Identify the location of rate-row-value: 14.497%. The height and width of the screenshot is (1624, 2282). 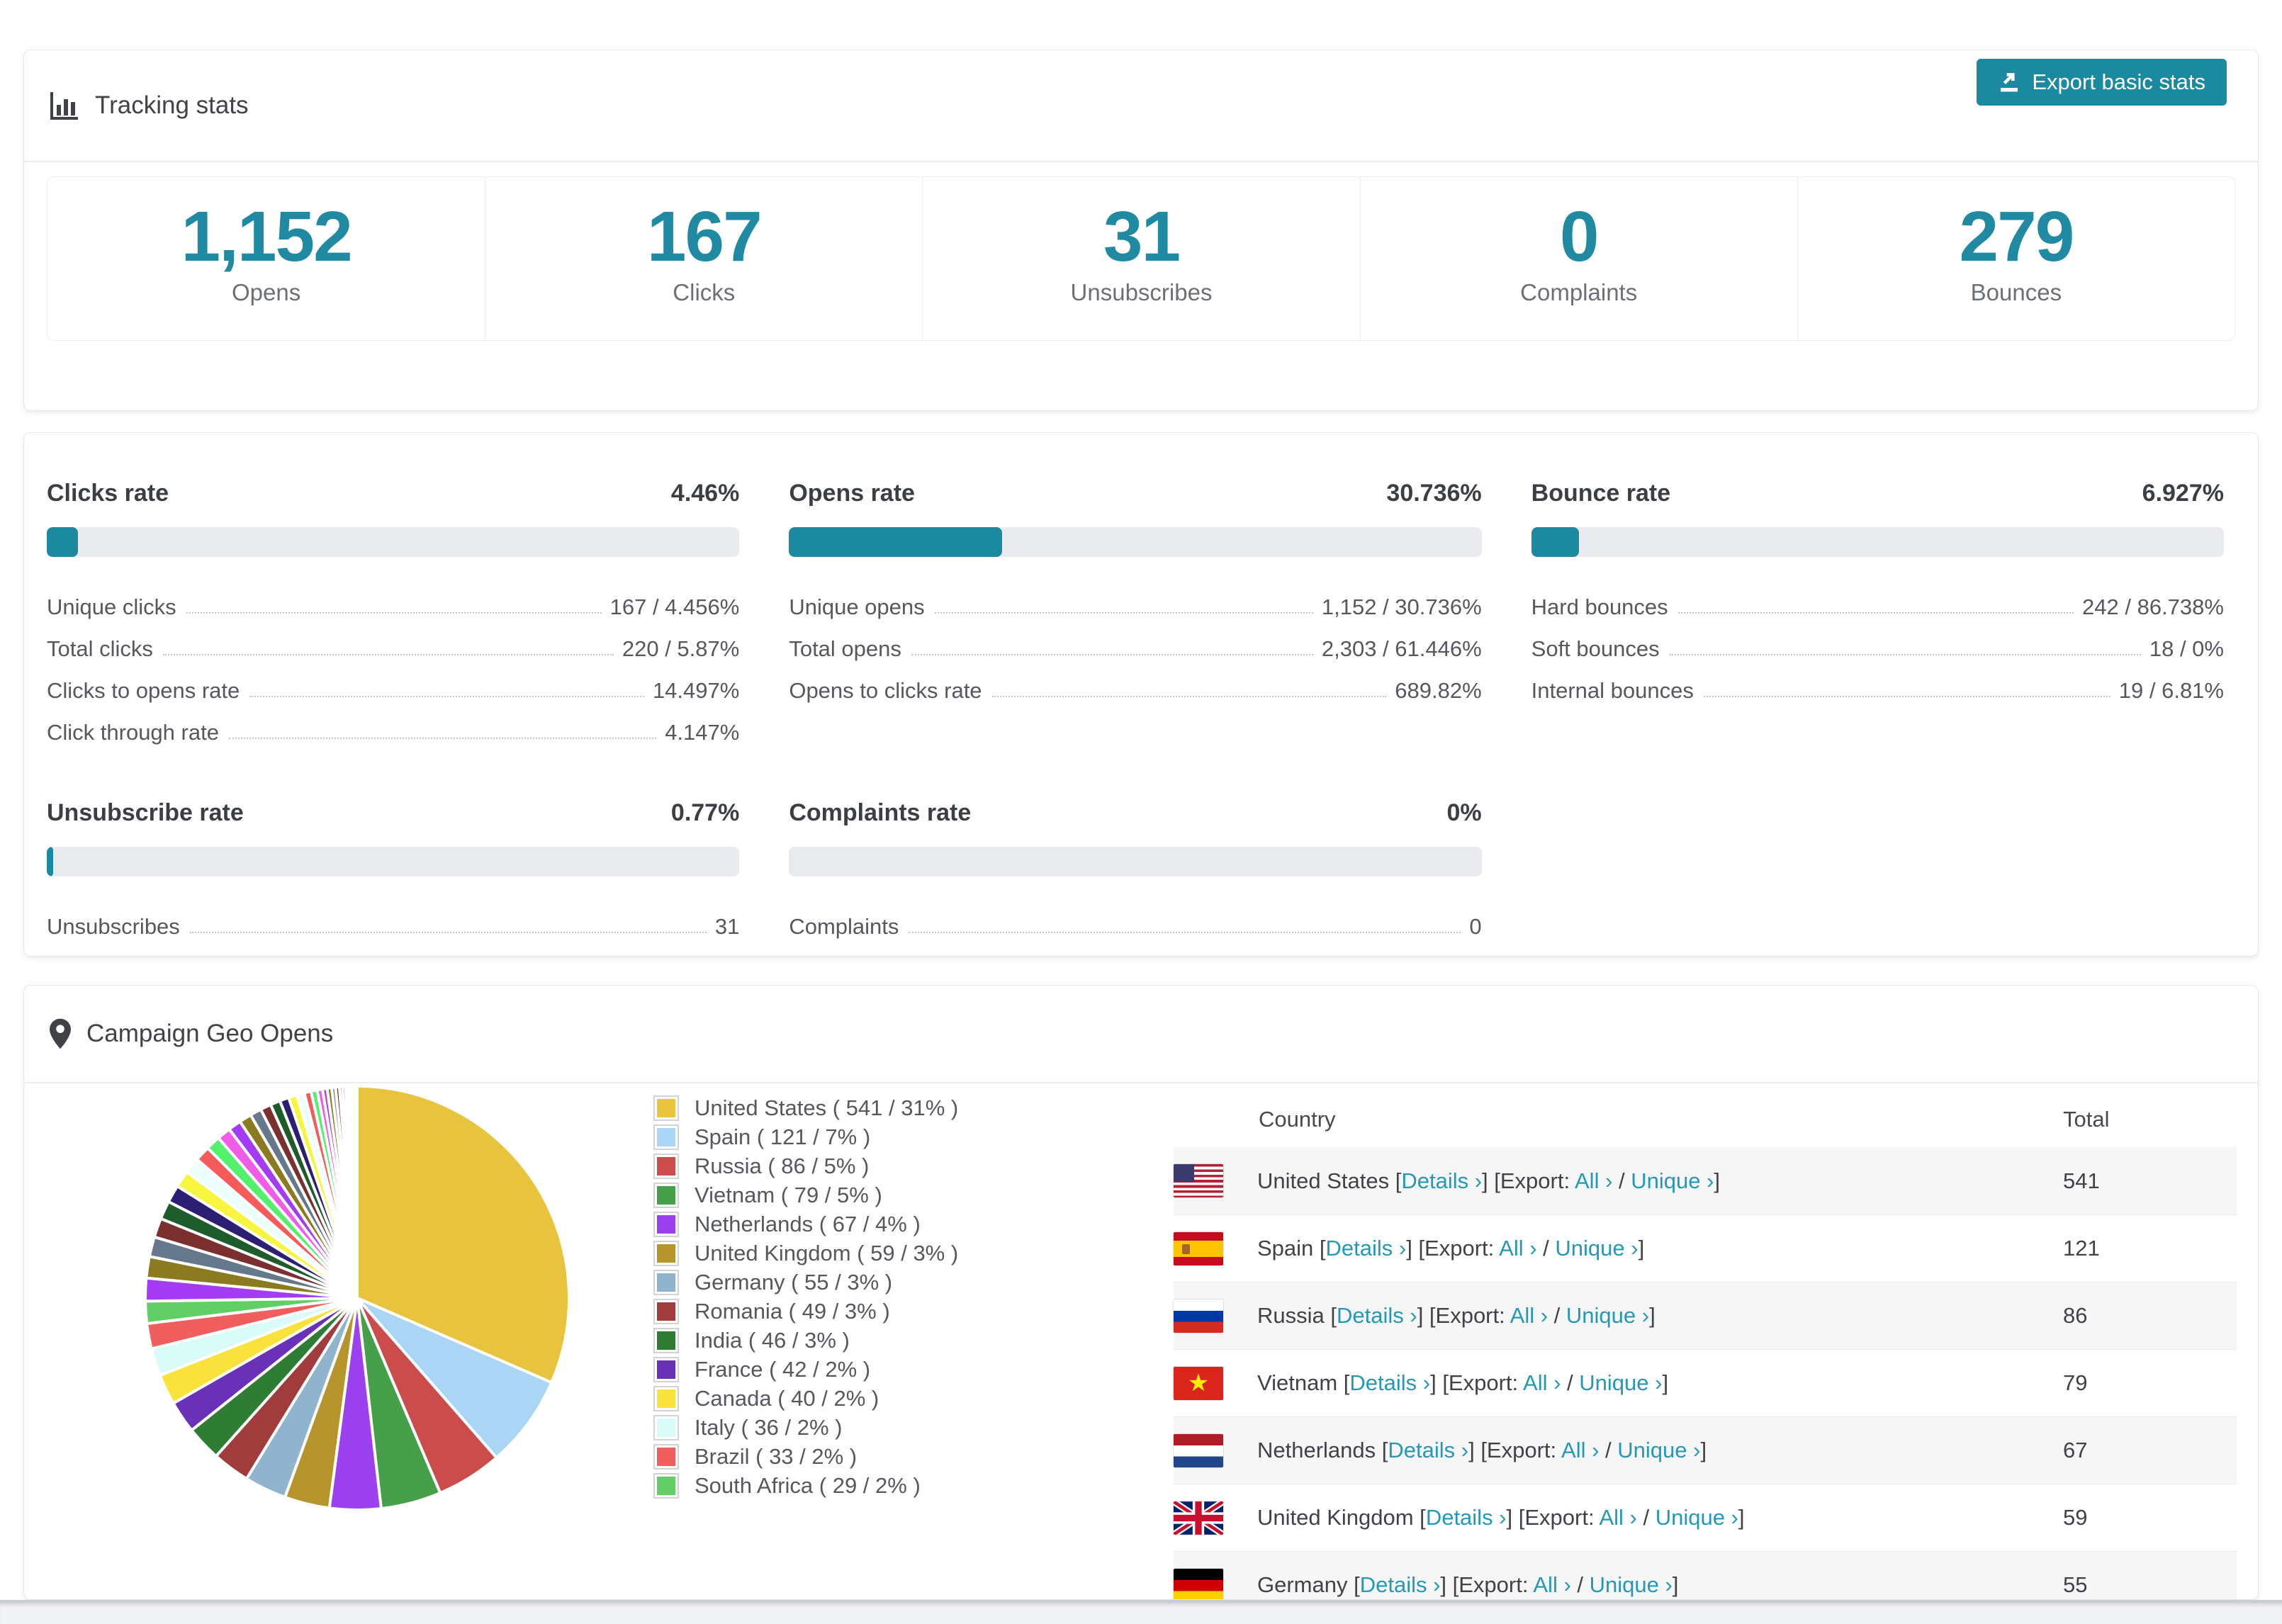
(696, 691).